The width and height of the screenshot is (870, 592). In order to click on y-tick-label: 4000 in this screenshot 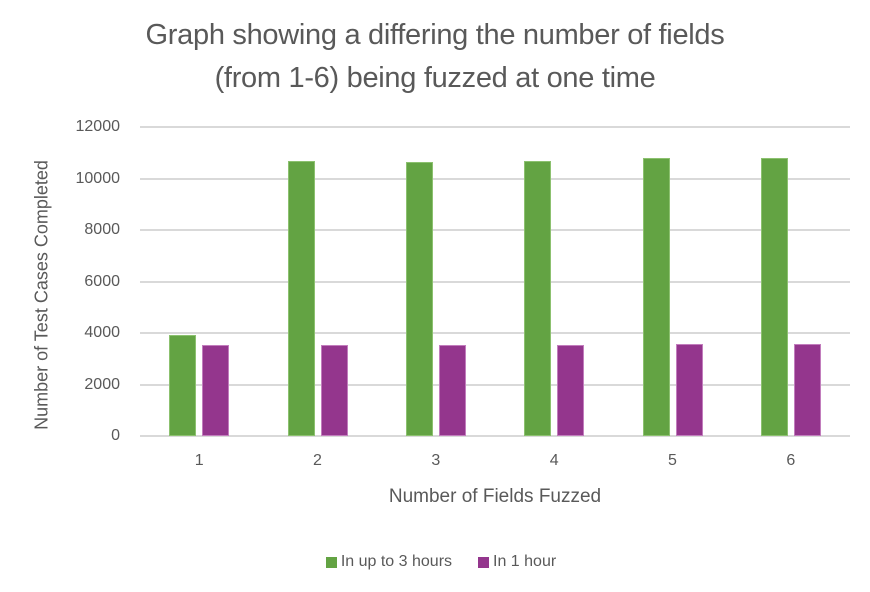, I will do `click(102, 332)`.